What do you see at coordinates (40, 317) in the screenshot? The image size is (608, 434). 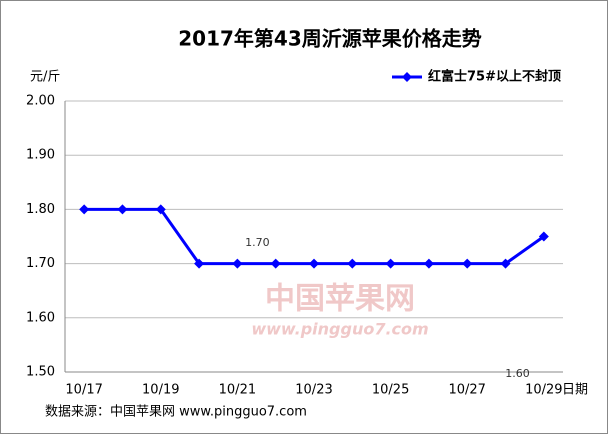 I see `y-tick-label: 1.60` at bounding box center [40, 317].